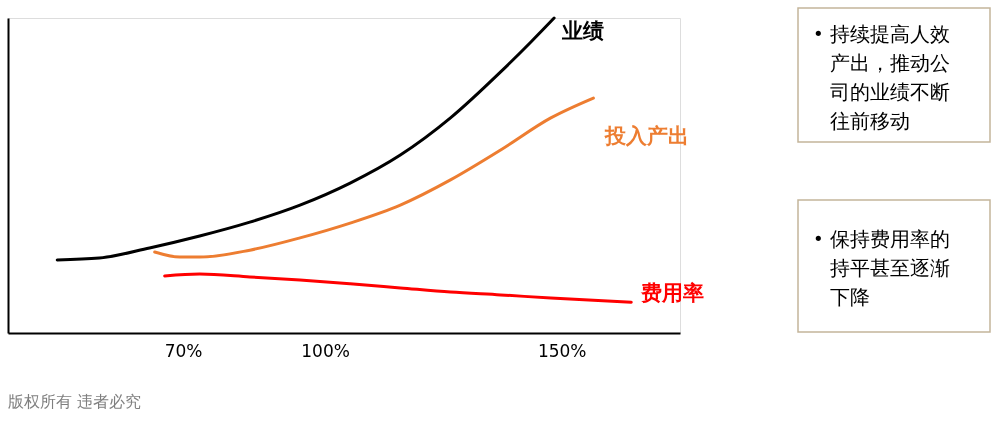 The height and width of the screenshot is (430, 1003). Describe the element at coordinates (881, 77) in the screenshot. I see `text: • 持续提高人效产出，推动公司的业绩不断往前移动` at that location.